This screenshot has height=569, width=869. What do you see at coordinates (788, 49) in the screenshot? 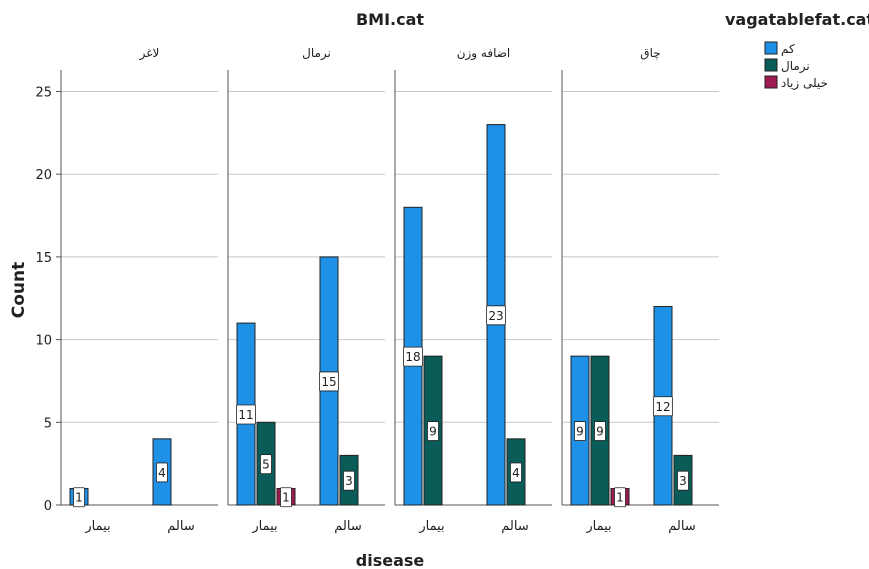
I see `legend-label: کم` at bounding box center [788, 49].